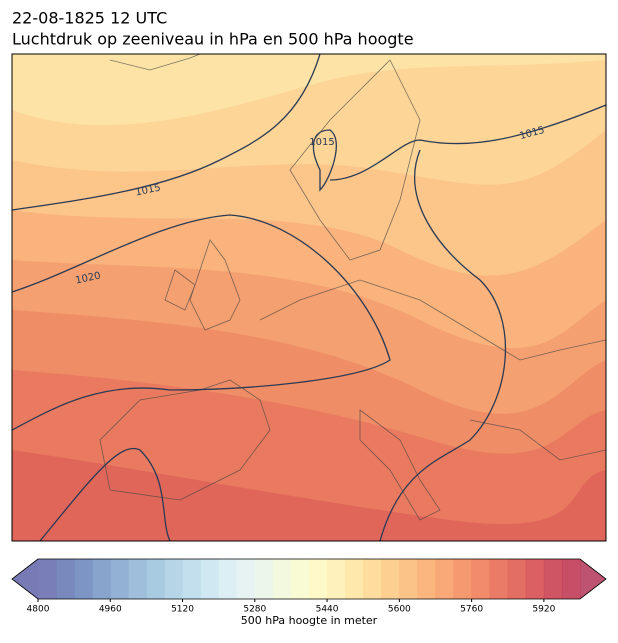 The image size is (618, 643). What do you see at coordinates (327, 610) in the screenshot?
I see `tick-label: 5440` at bounding box center [327, 610].